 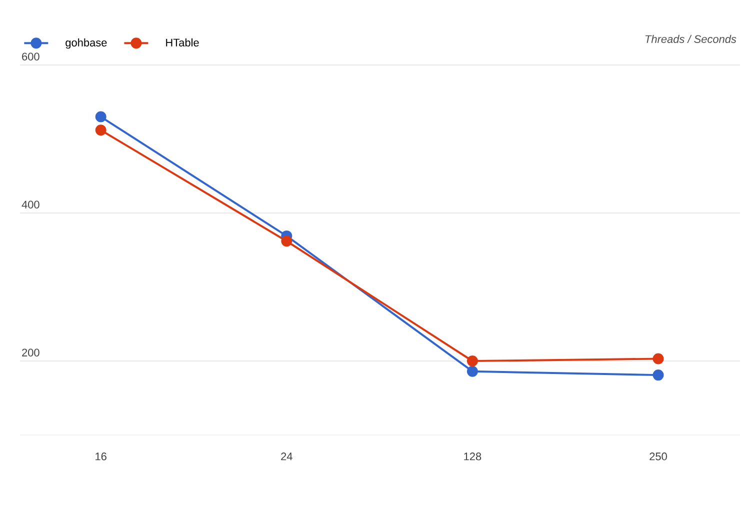 What do you see at coordinates (286, 456) in the screenshot?
I see `x-tick-label: 24` at bounding box center [286, 456].